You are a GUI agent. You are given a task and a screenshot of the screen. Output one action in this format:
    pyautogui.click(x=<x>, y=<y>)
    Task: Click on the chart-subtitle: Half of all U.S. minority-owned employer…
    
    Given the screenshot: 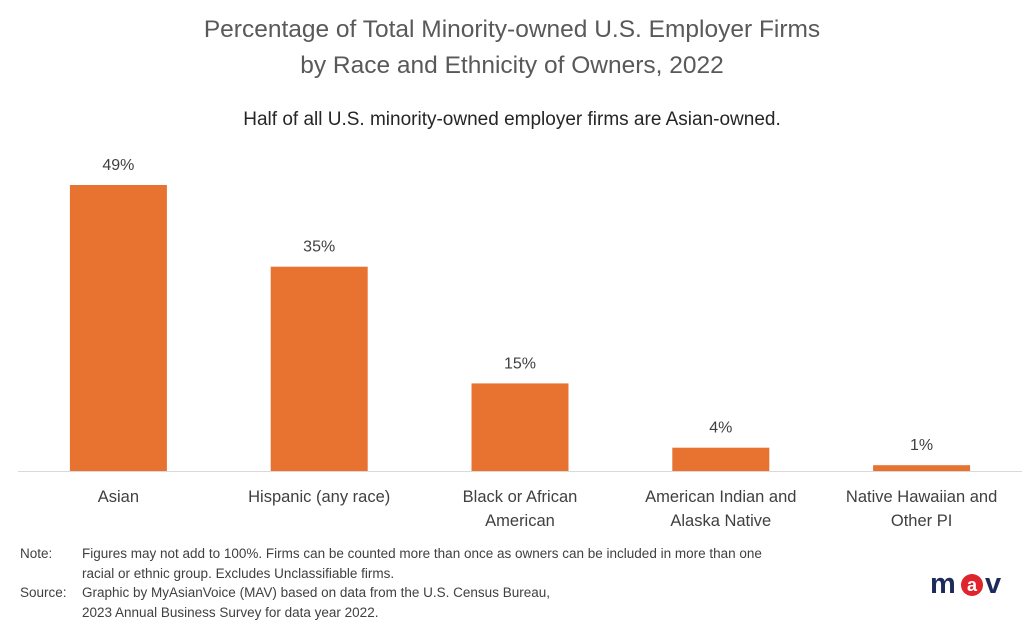 What is the action you would take?
    pyautogui.click(x=512, y=119)
    